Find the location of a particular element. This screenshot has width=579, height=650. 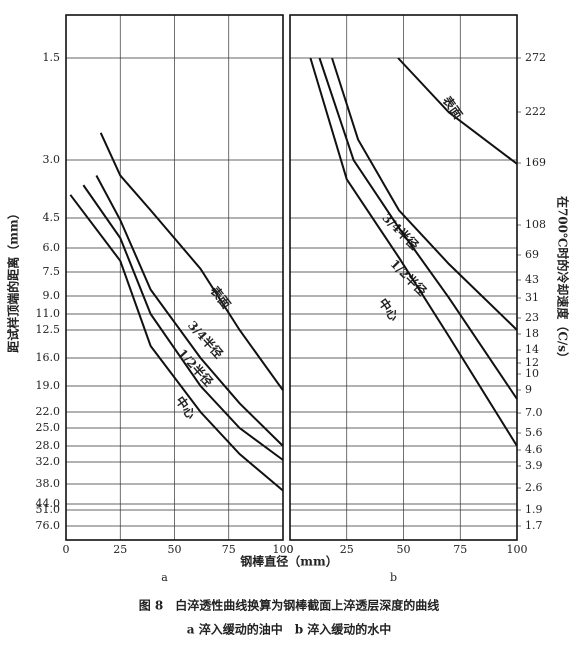

caption-line: a 淬入缓动的油中 b 淬入缓动的水中 is located at coordinates (289, 629).